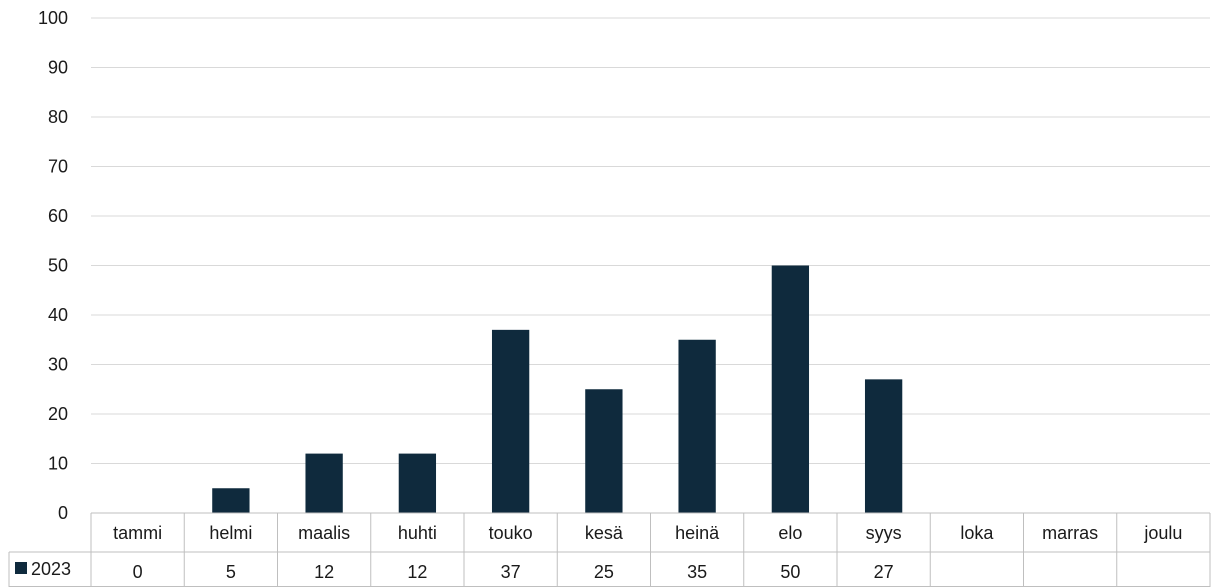  What do you see at coordinates (417, 533) in the screenshot?
I see `category-label: huhti` at bounding box center [417, 533].